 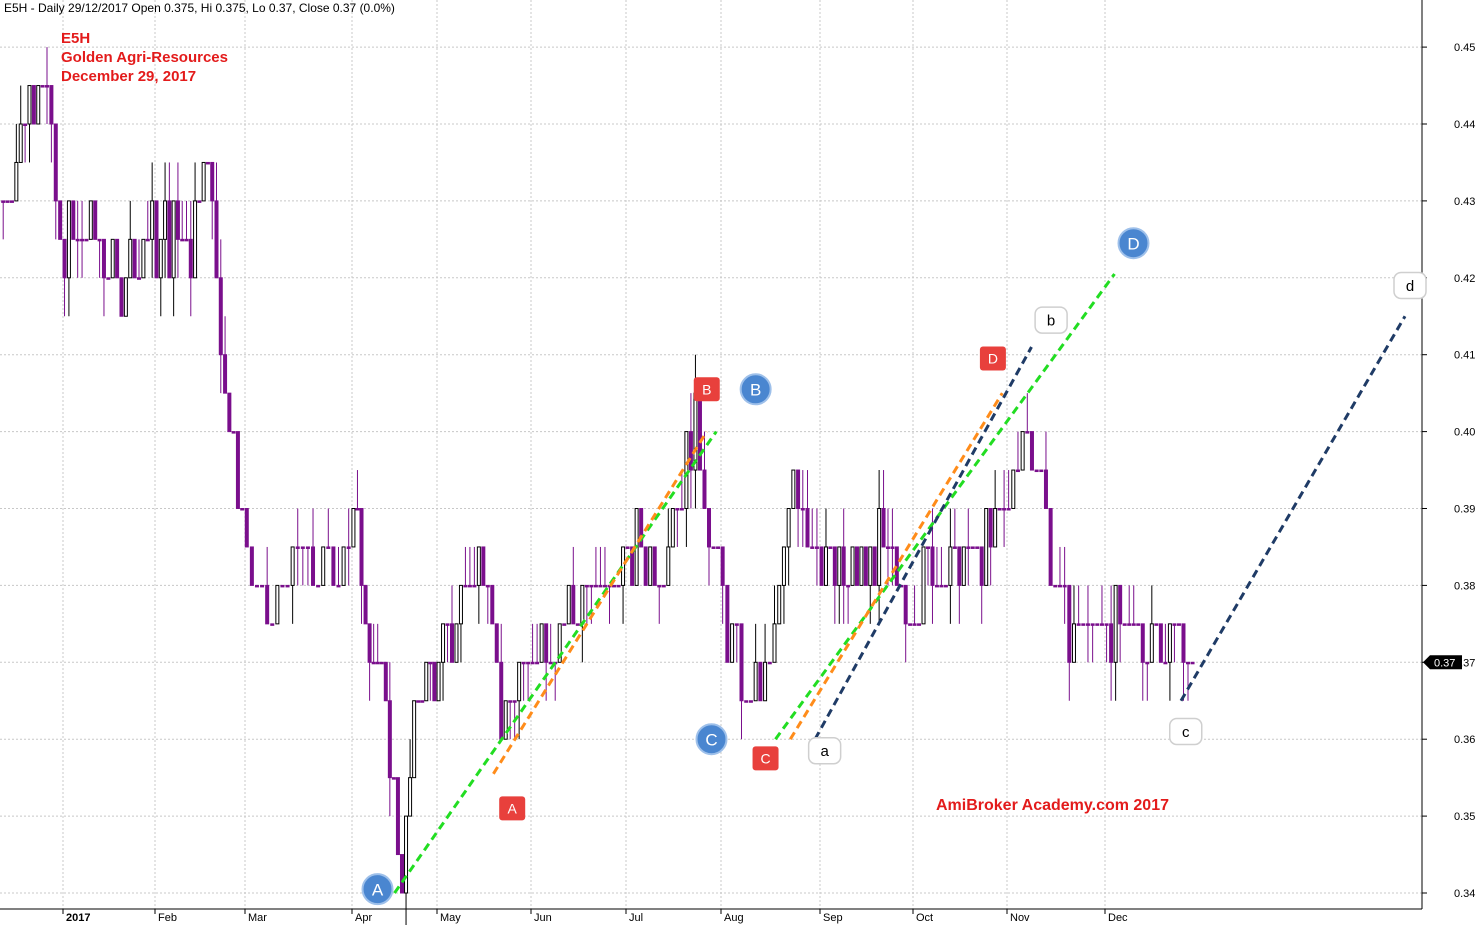 I want to click on marker-label: c, so click(x=1186, y=732).